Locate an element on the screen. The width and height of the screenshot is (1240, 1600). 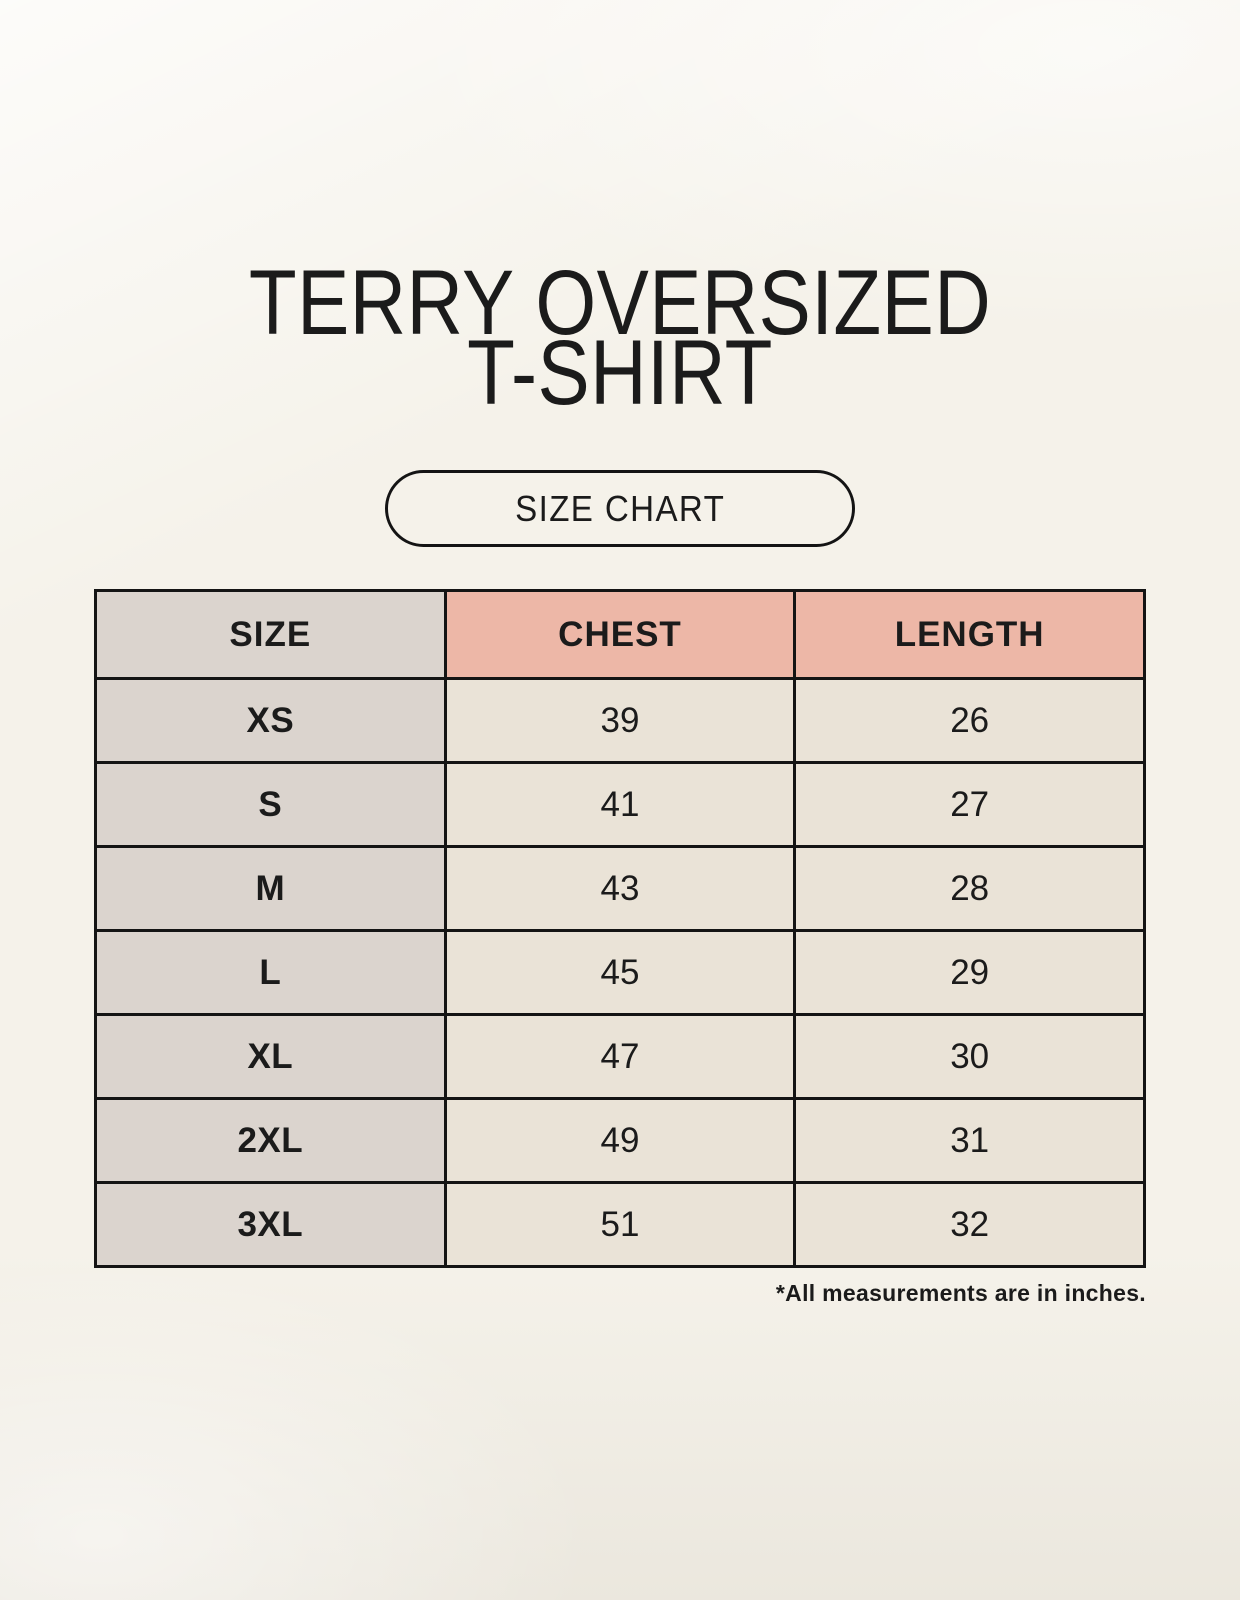
length-cell: 27 is located at coordinates (969, 804).